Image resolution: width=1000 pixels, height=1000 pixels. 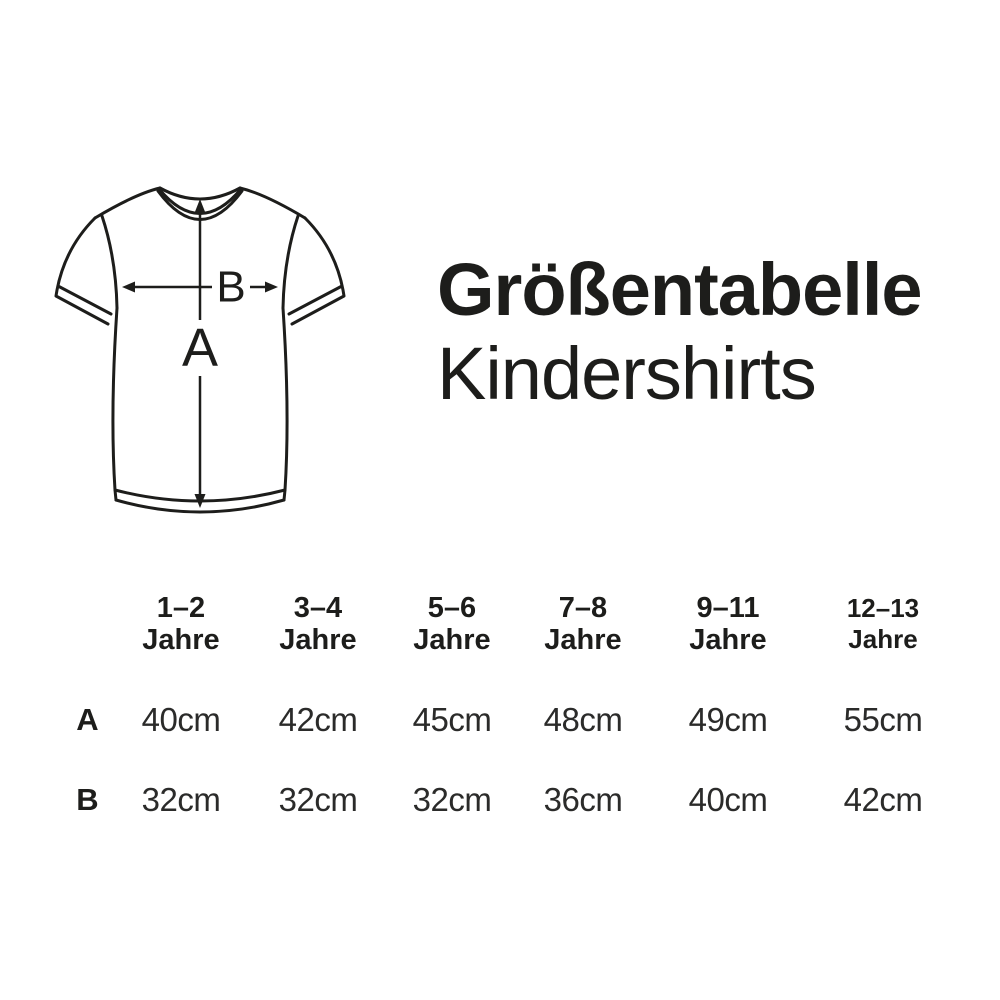 I want to click on tshirt-size-diagram: A B, so click(x=200, y=339).